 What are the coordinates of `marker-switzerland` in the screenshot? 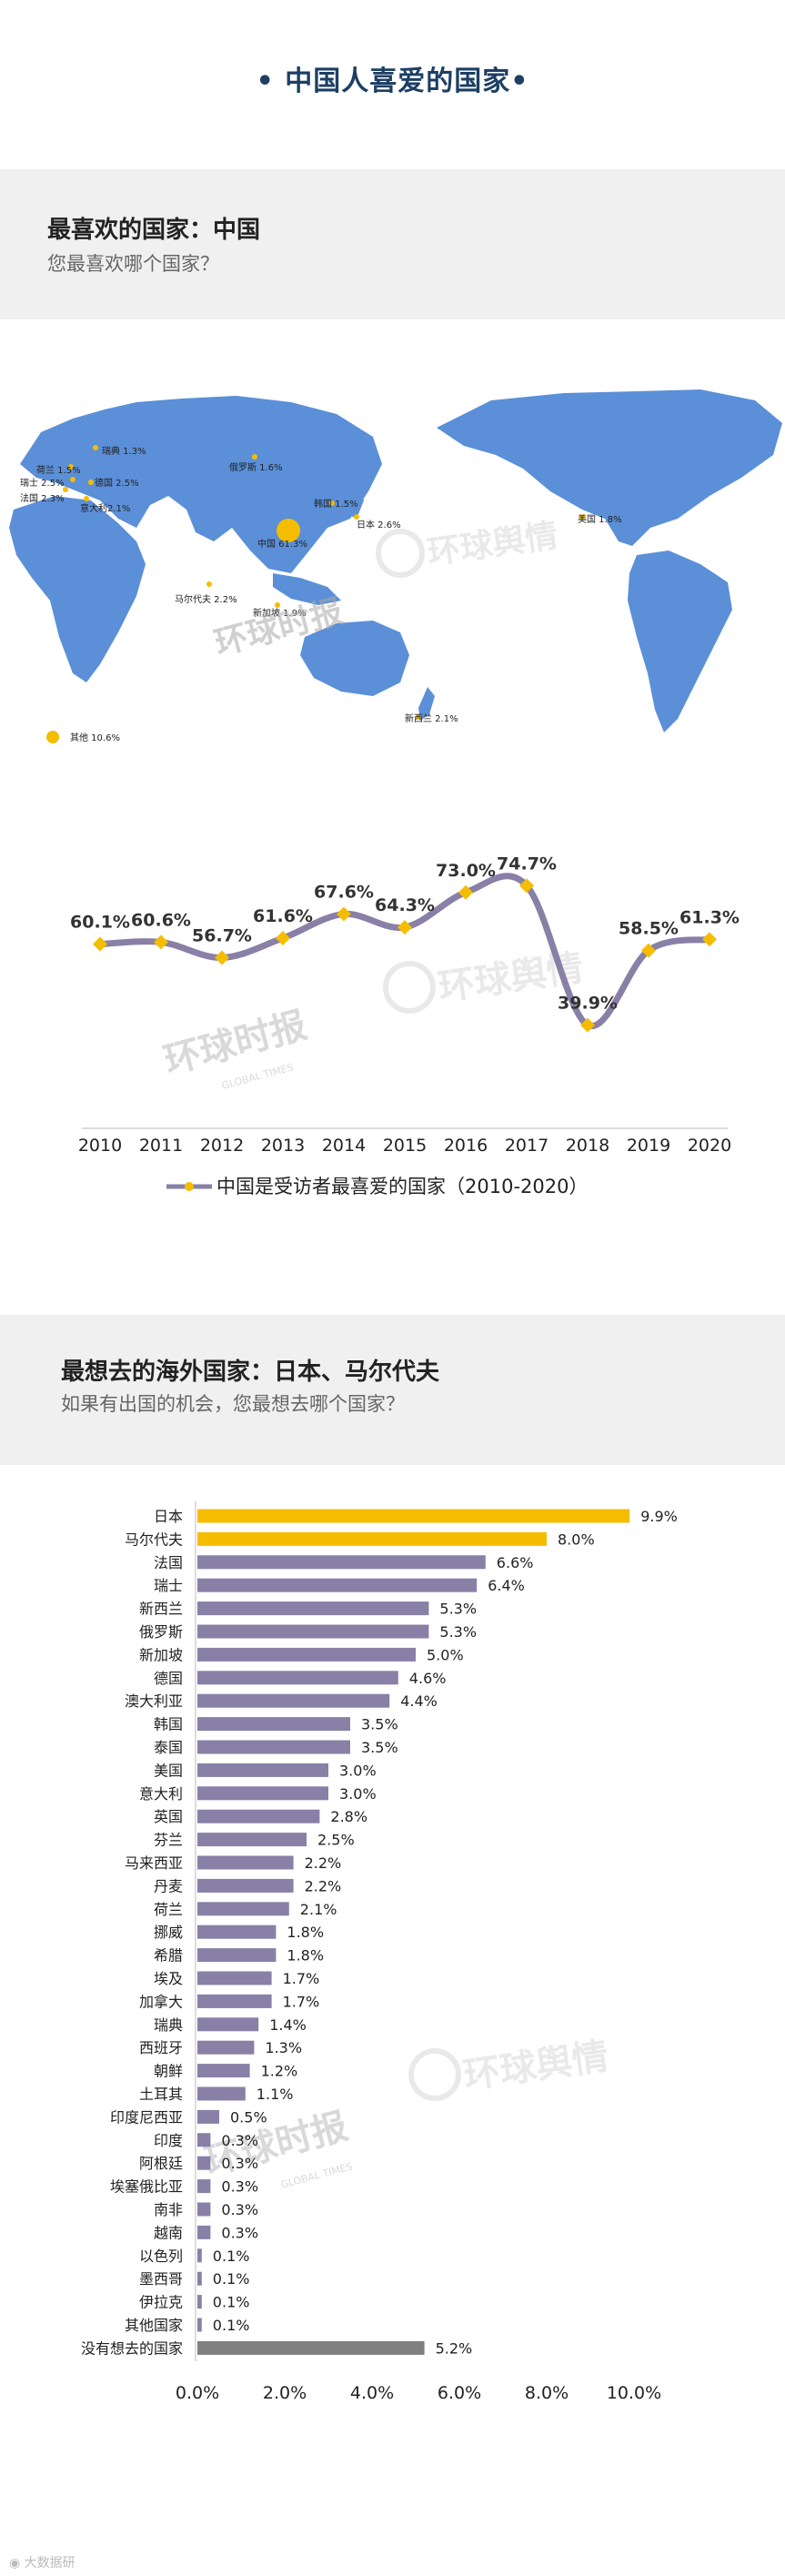 It's located at (72, 480).